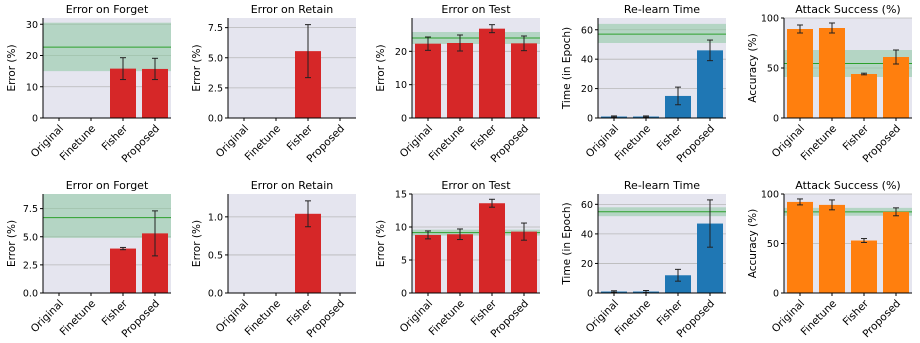  Describe the element at coordinates (115, 137) in the screenshot. I see `chart-1-xtick-label: Fisher` at that location.